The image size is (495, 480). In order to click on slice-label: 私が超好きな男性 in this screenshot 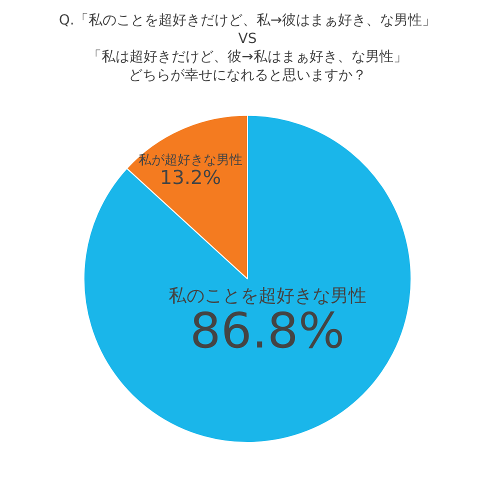, I will do `click(190, 160)`.